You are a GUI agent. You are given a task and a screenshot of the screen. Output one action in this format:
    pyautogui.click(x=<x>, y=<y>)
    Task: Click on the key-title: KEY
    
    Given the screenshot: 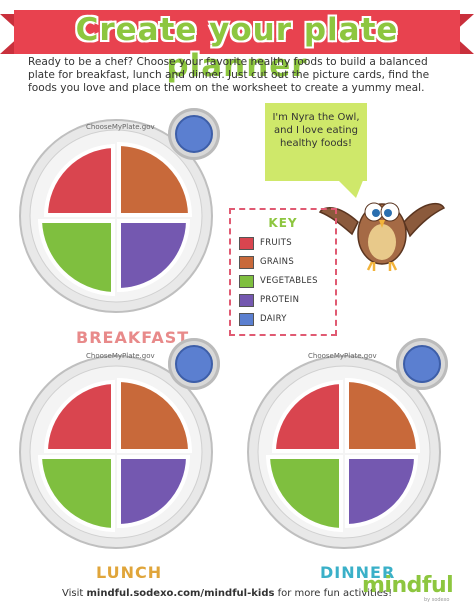 What is the action you would take?
    pyautogui.click(x=283, y=223)
    